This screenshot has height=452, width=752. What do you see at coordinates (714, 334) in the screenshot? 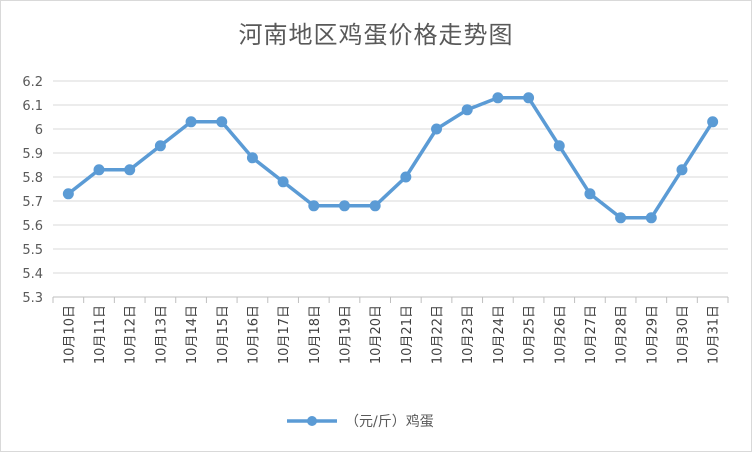
I see `x-tick-label: 10月31日` at bounding box center [714, 334].